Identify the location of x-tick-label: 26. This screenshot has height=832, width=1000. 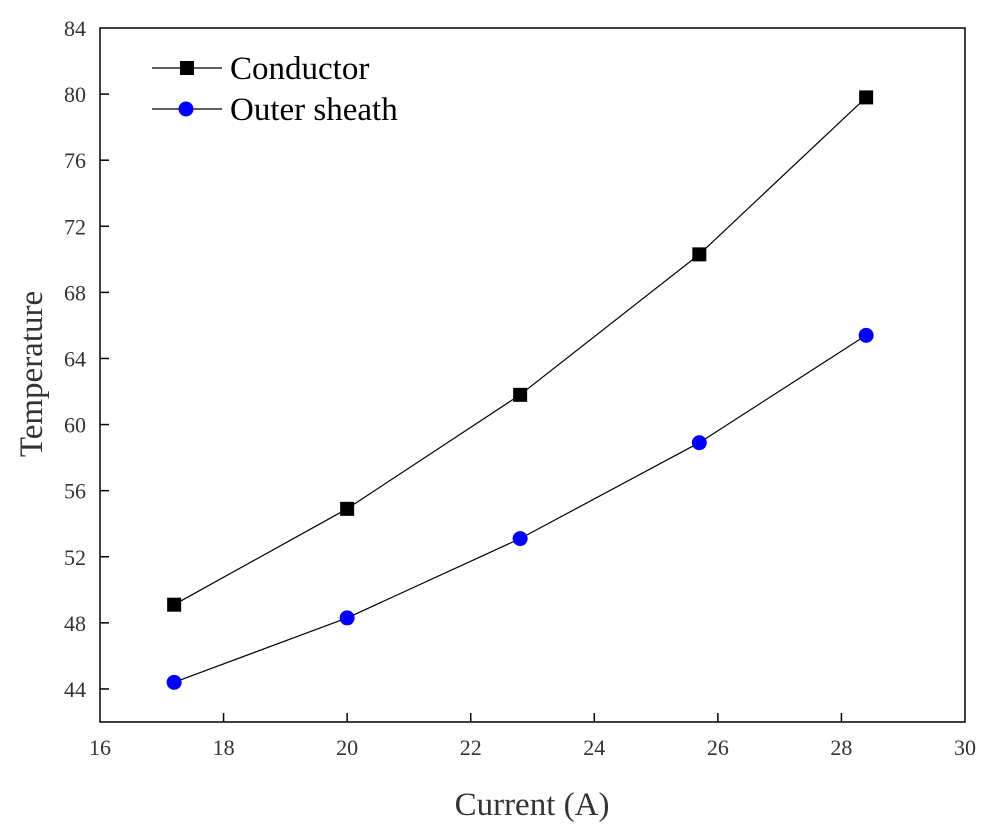
(718, 747).